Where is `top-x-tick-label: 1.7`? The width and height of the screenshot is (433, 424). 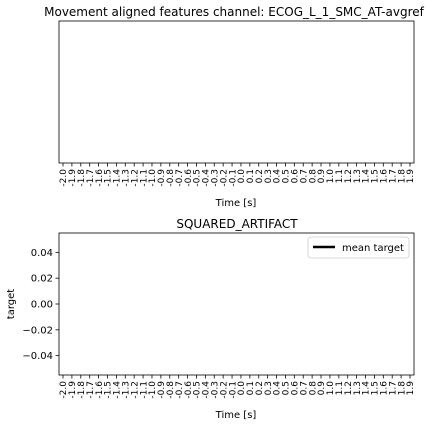 top-x-tick-label: 1.7 is located at coordinates (393, 176).